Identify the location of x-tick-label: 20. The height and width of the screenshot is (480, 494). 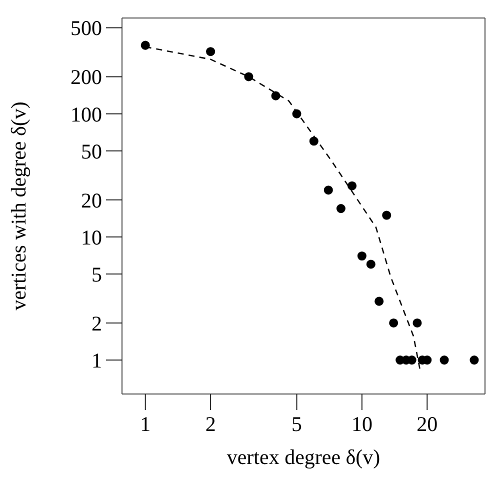
(427, 424).